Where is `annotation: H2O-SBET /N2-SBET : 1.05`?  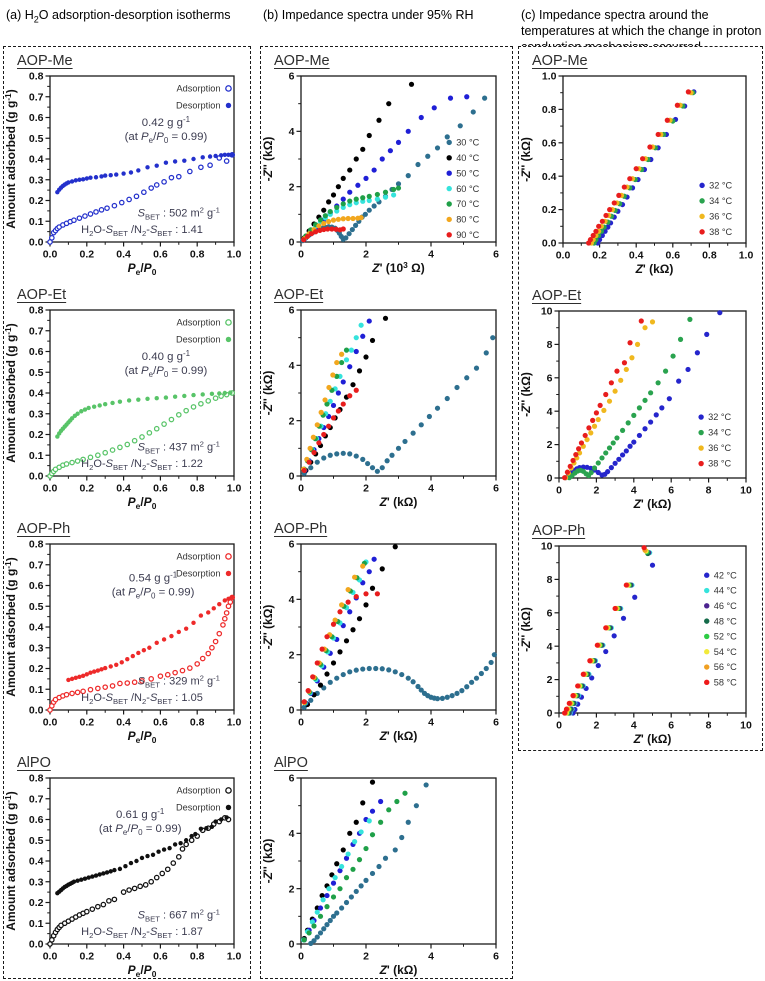
annotation: H2O-SBET /N2-SBET : 1.05 is located at coordinates (142, 699).